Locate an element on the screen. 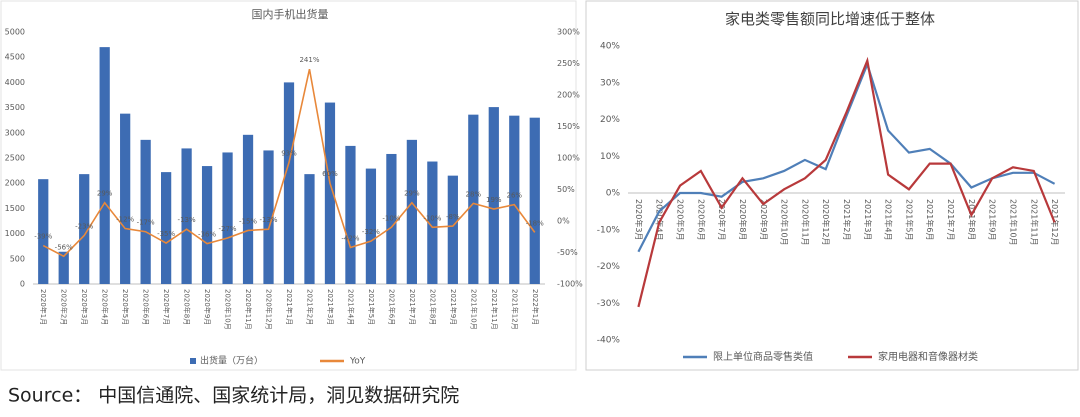  x-tick-label: 2021年3月 is located at coordinates (330, 307).